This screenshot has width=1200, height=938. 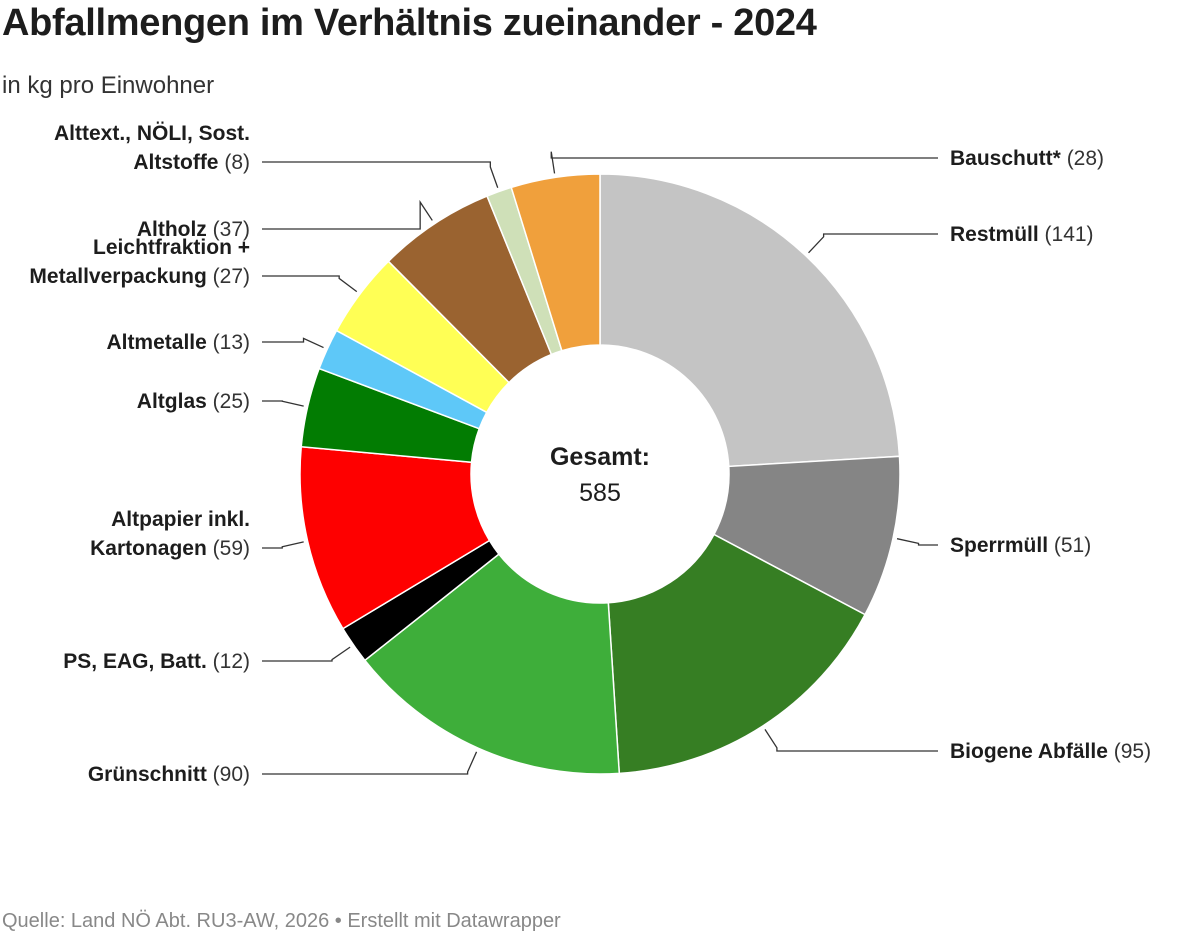 What do you see at coordinates (600, 493) in the screenshot?
I see `center-value: 585` at bounding box center [600, 493].